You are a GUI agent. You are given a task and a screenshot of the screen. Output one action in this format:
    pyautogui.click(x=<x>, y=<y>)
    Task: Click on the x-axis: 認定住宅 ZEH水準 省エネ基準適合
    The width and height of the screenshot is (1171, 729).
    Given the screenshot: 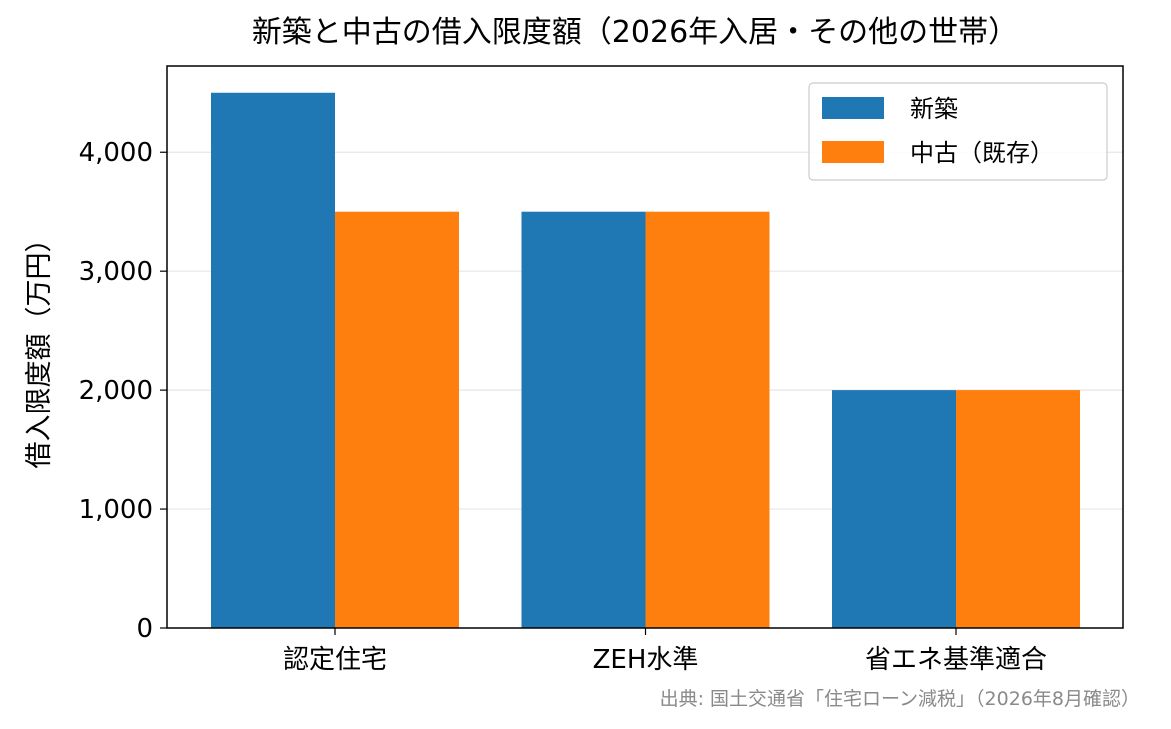 What is the action you would take?
    pyautogui.click(x=665, y=651)
    